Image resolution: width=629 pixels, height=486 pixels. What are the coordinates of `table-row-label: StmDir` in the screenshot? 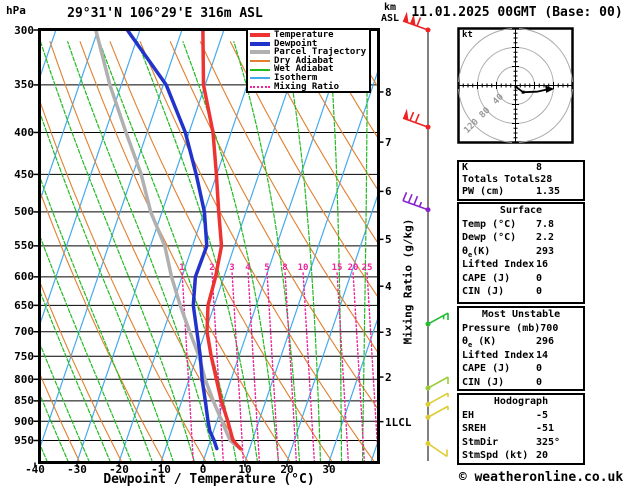 It's located at (480, 442).